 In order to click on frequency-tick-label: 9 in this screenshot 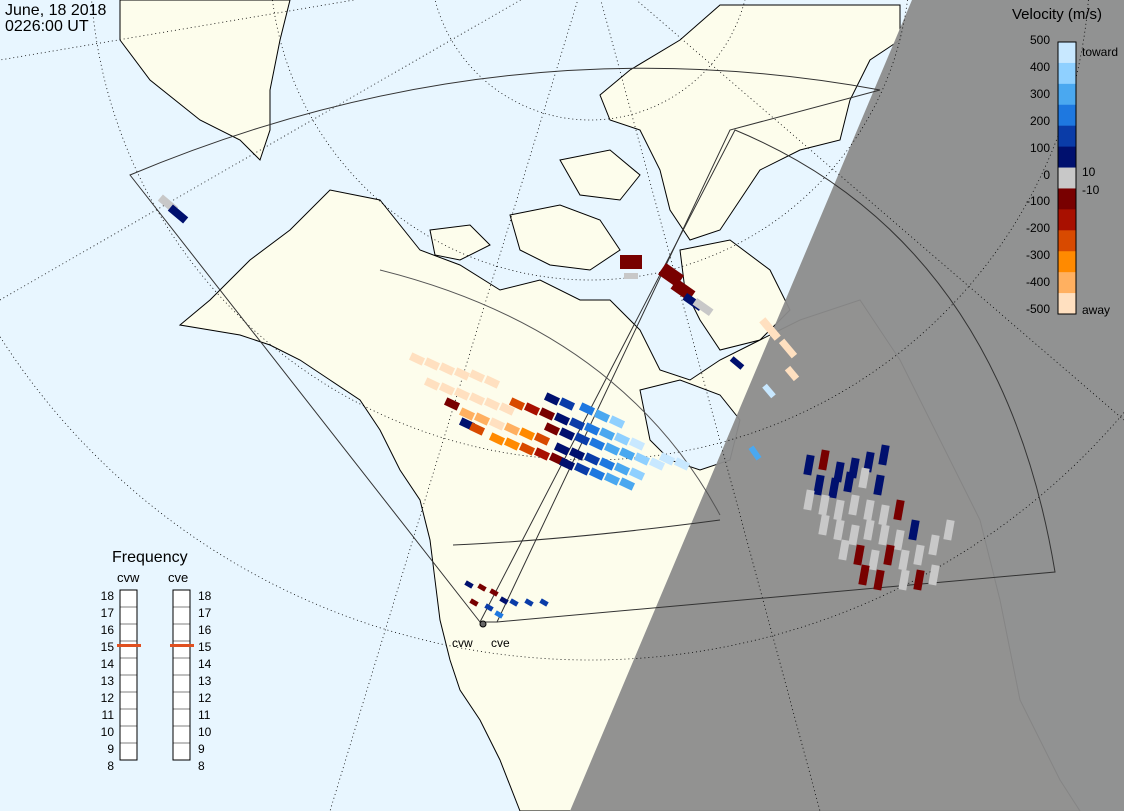, I will do `click(201, 749)`.